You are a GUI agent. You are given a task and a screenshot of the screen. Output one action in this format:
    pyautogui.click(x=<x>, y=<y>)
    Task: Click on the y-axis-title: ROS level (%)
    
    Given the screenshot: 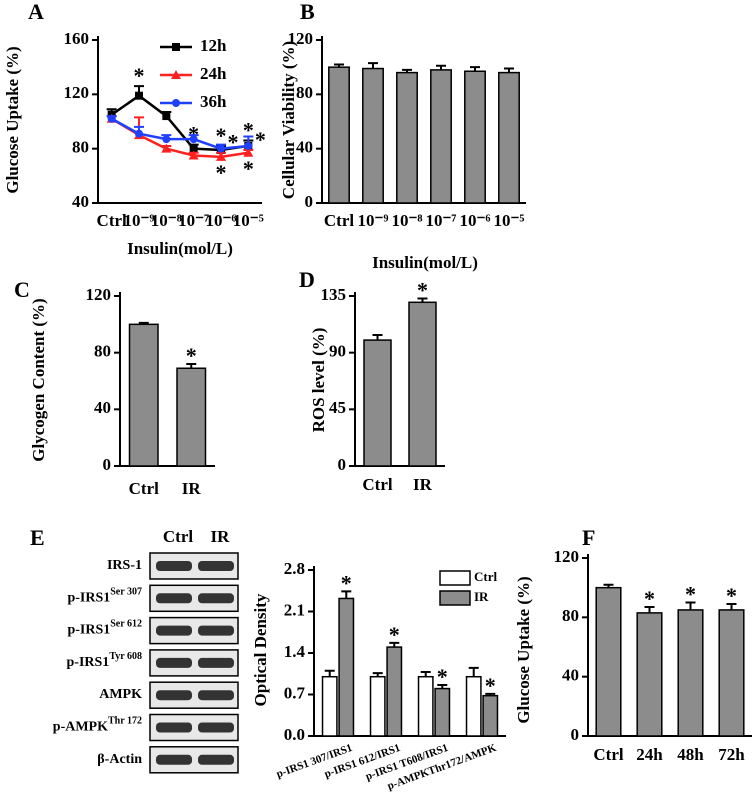 What is the action you would take?
    pyautogui.click(x=318, y=380)
    